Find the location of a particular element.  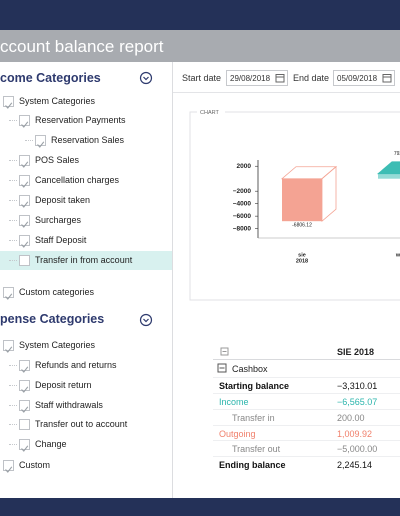

category-label: Custom is located at coordinates (35, 465).